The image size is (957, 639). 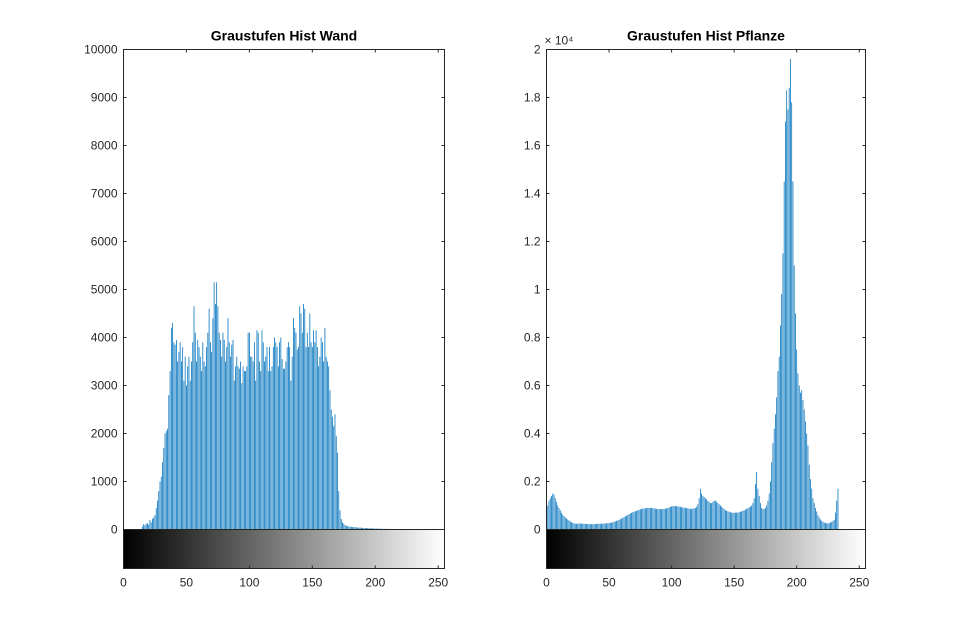 What do you see at coordinates (537, 50) in the screenshot?
I see `y-tick-label: 2` at bounding box center [537, 50].